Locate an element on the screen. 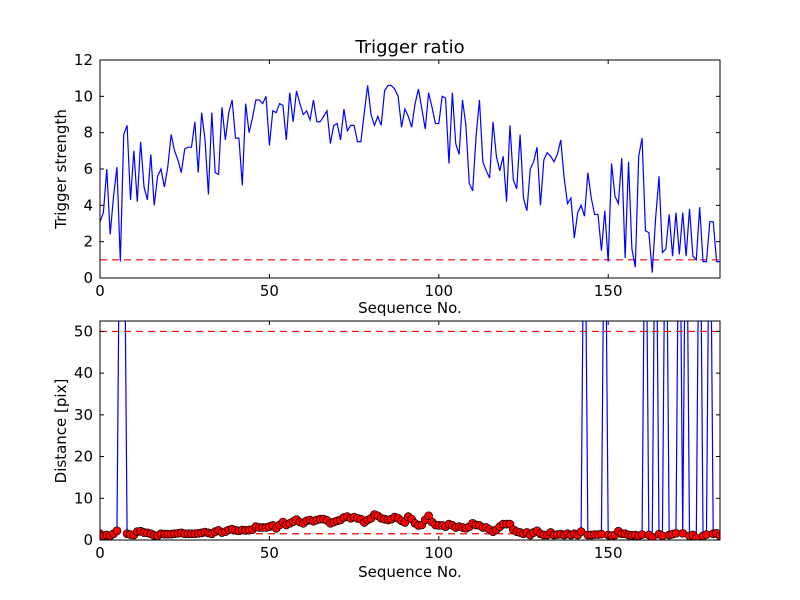 The height and width of the screenshot is (600, 800). y-tick-label: 20 is located at coordinates (83, 457).